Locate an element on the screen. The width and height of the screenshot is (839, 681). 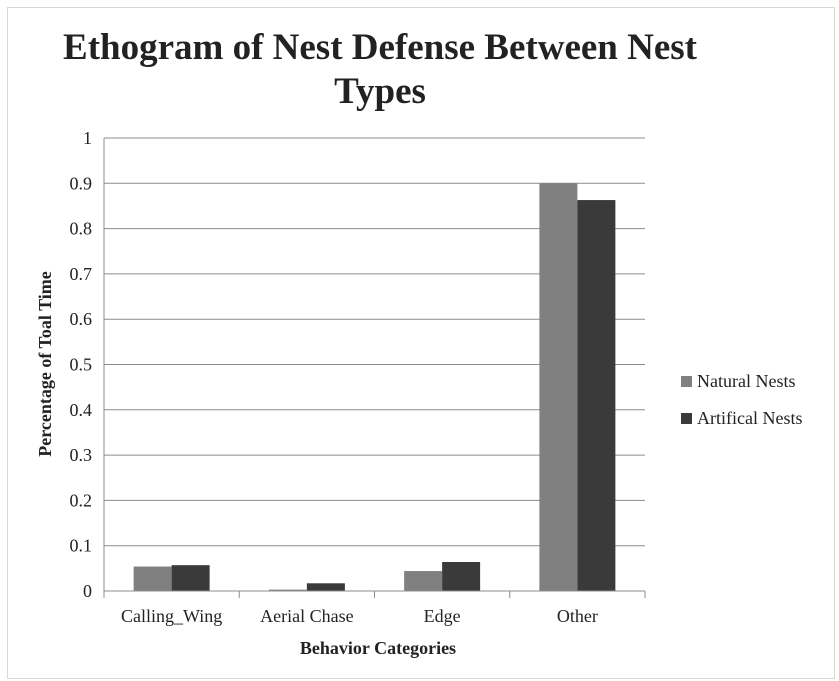
y-tick-label: 0.3 is located at coordinates (81, 455).